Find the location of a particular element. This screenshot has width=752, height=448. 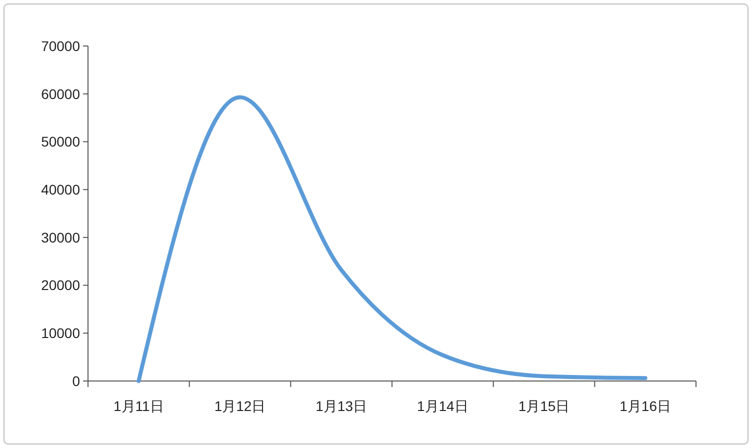

x-tick-label: 1月13日 is located at coordinates (342, 406).